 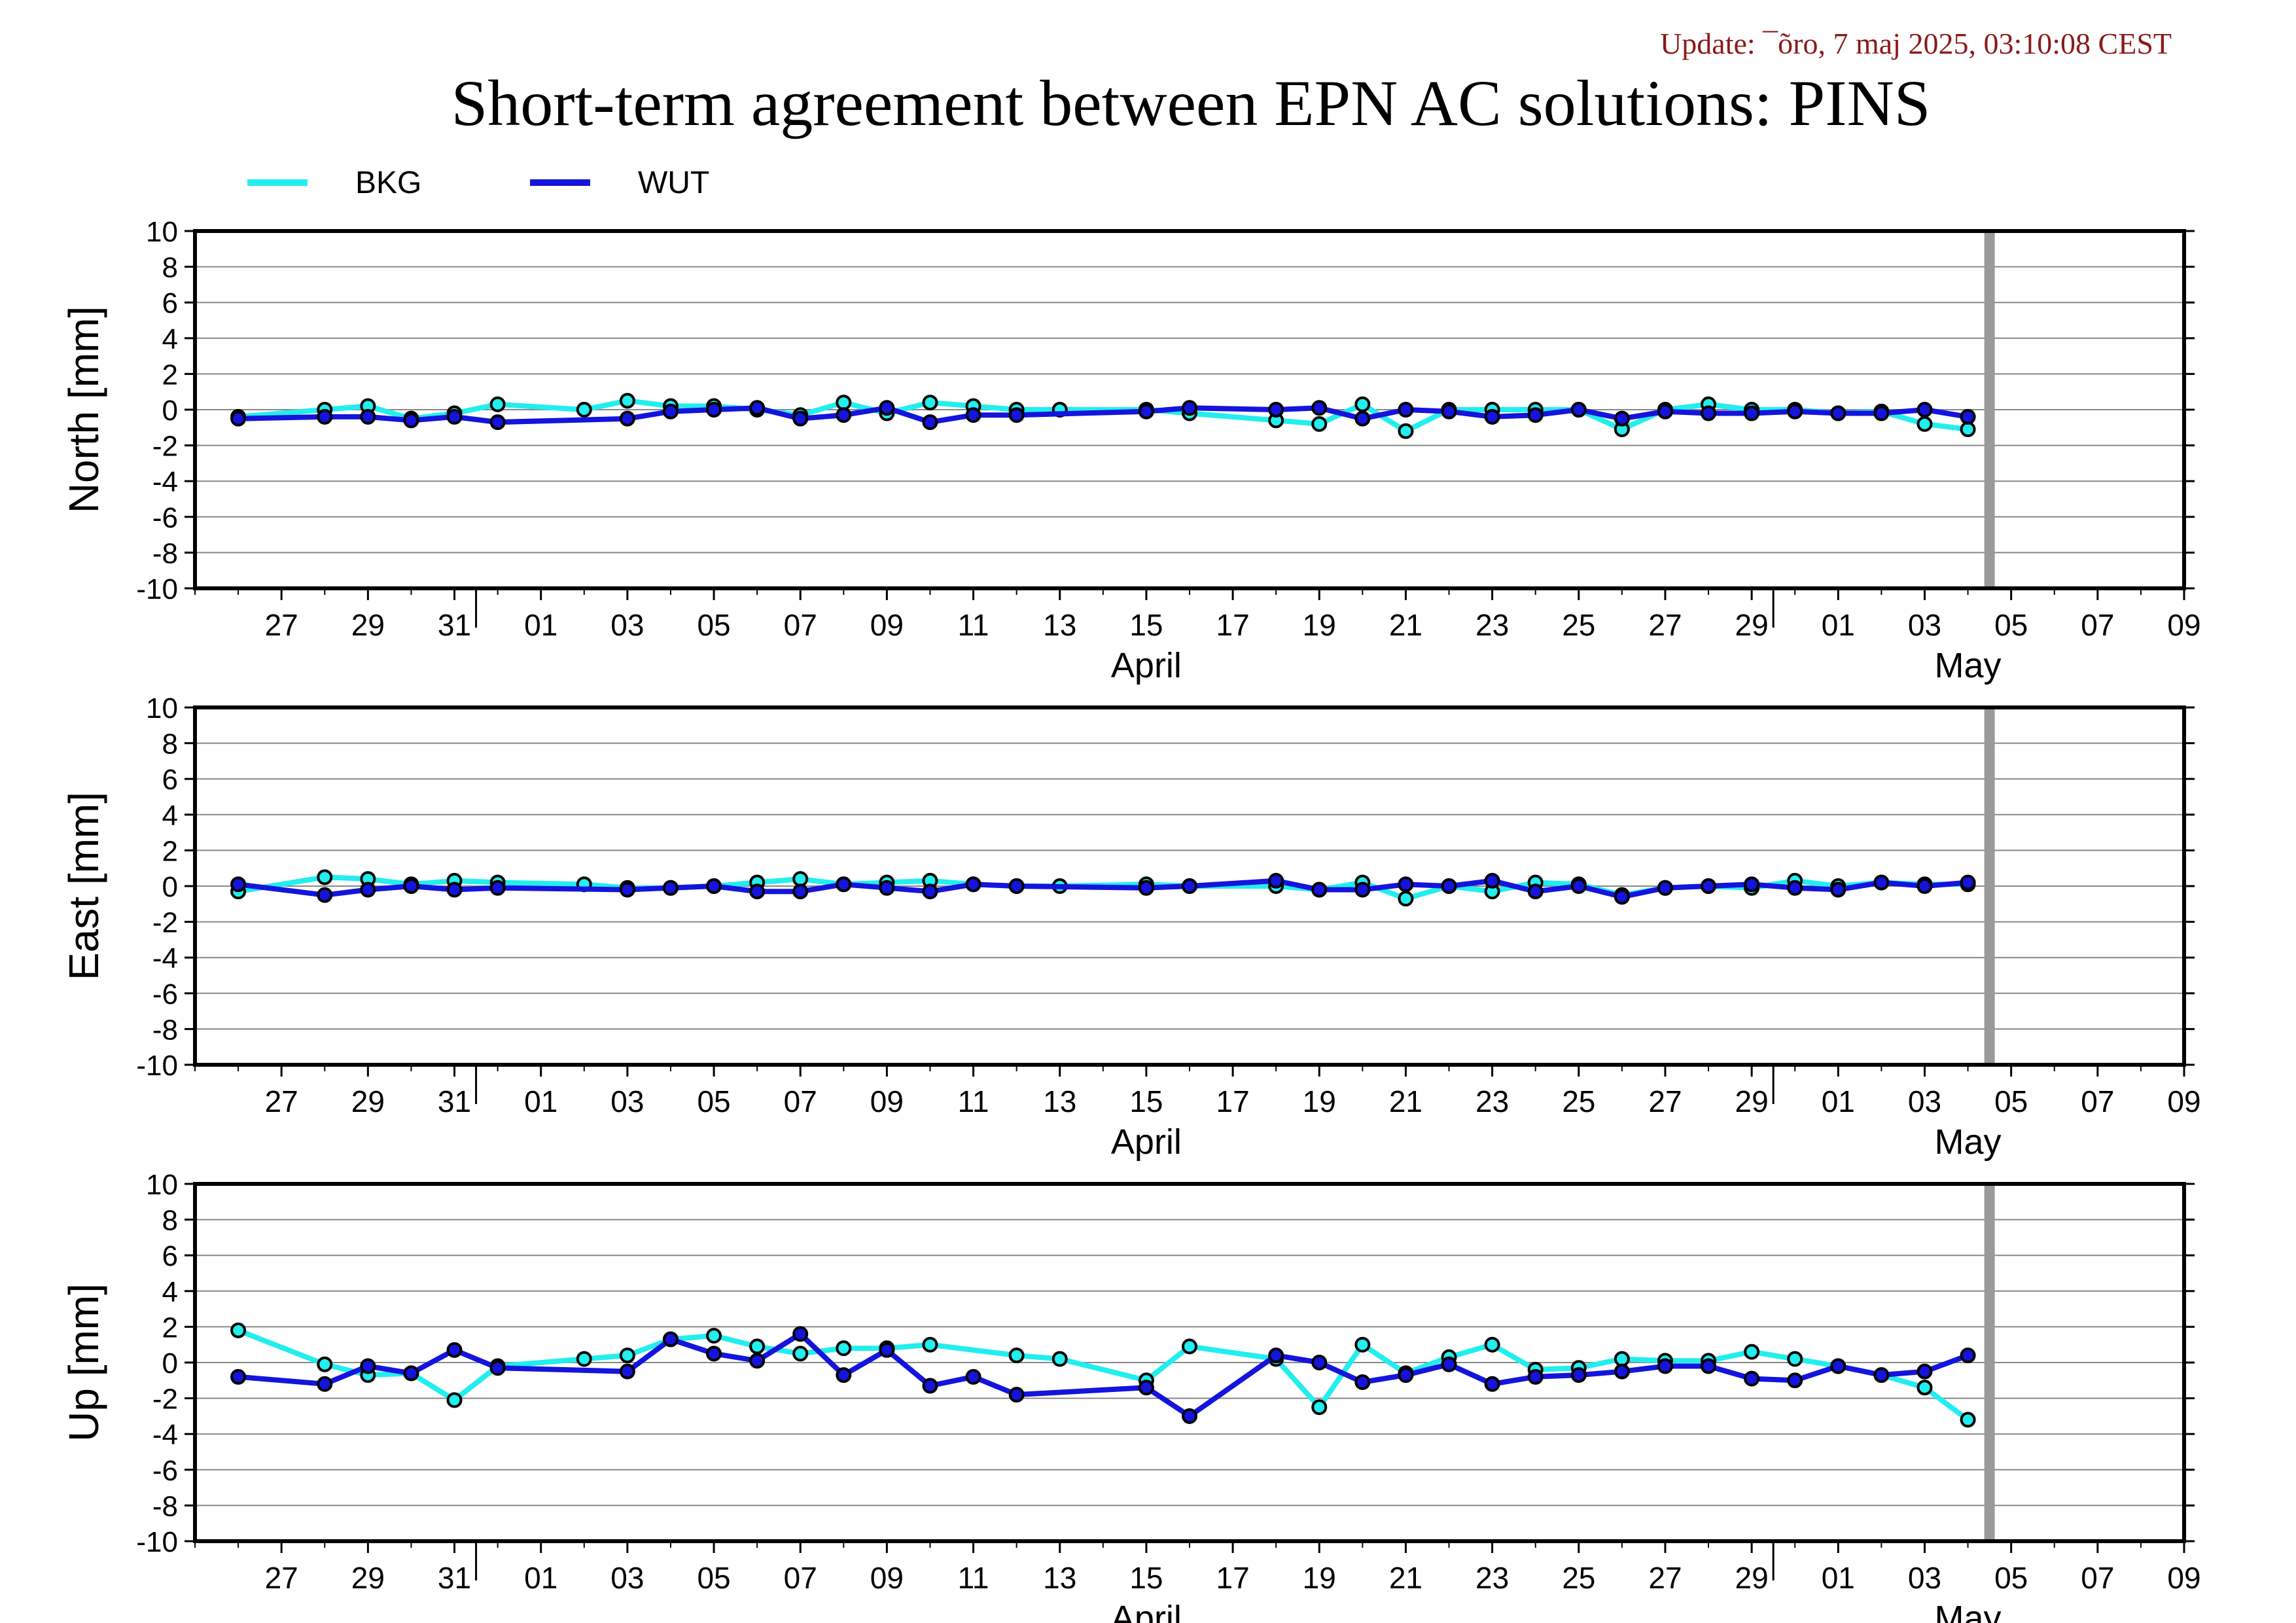 What do you see at coordinates (165, 1435) in the screenshot?
I see `y-tick-label-up: -4` at bounding box center [165, 1435].